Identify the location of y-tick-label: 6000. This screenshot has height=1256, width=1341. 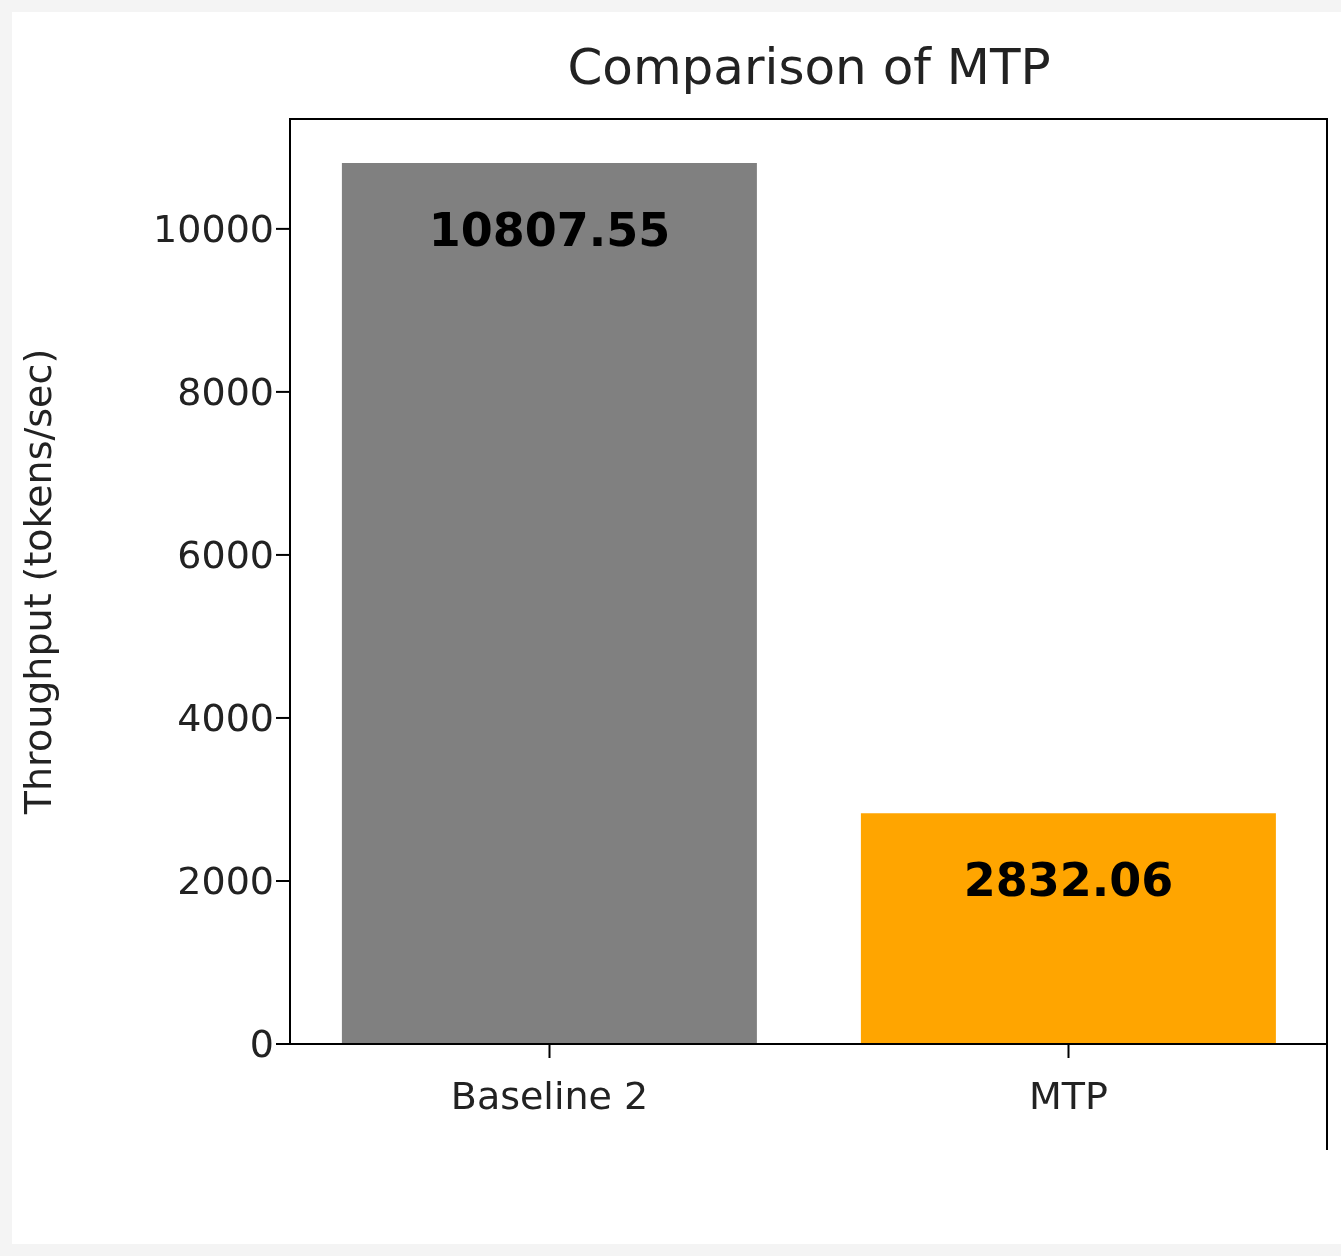
(225, 555).